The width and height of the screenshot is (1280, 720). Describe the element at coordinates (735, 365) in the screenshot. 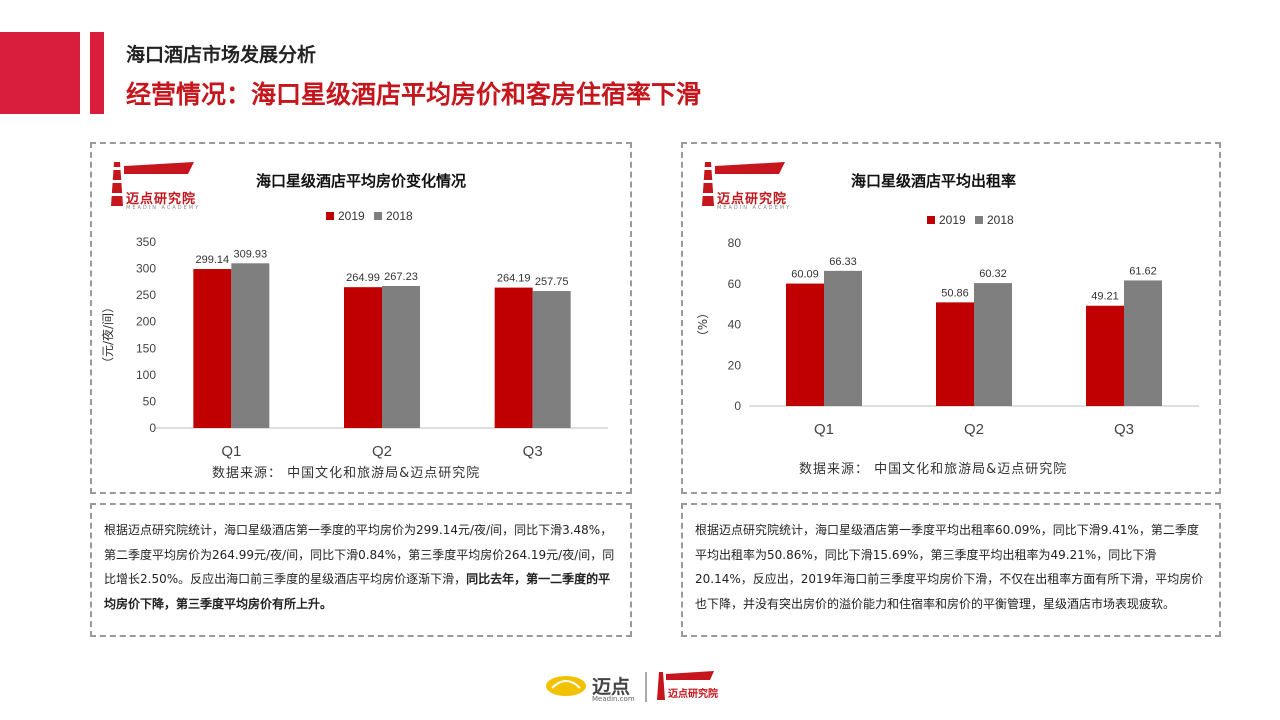

I see `y-tick-label: 20` at that location.